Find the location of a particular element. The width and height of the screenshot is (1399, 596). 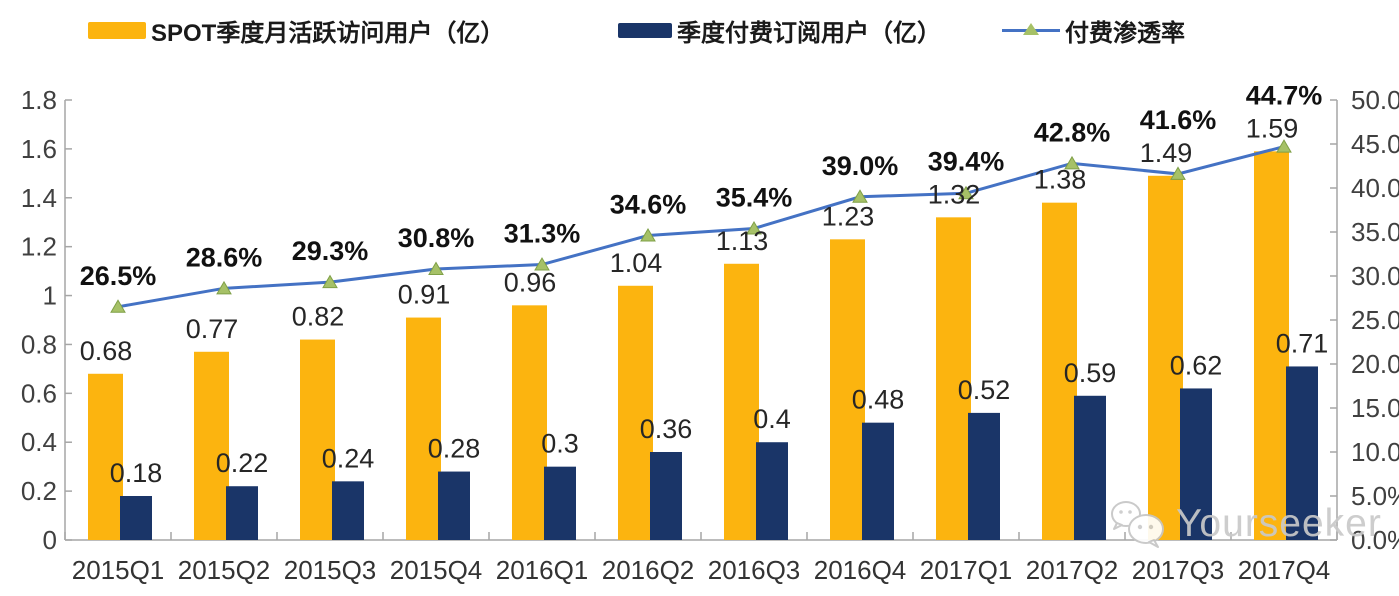

left-axis-tick-label: 1 is located at coordinates (50, 296).